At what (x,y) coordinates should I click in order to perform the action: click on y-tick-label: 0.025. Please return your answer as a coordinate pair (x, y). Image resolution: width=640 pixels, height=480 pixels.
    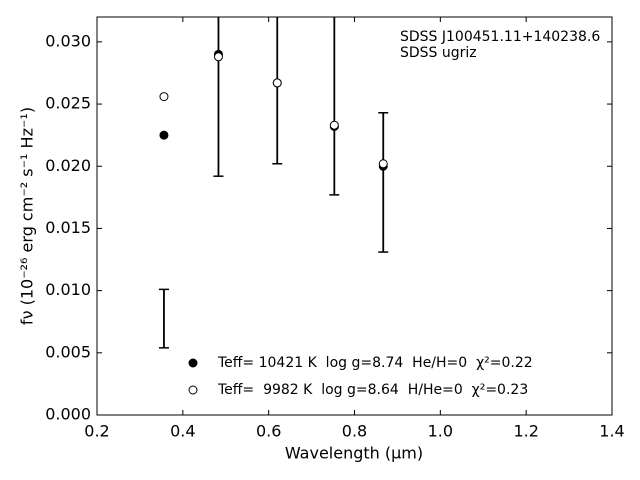
    Looking at the image, I should click on (68, 103).